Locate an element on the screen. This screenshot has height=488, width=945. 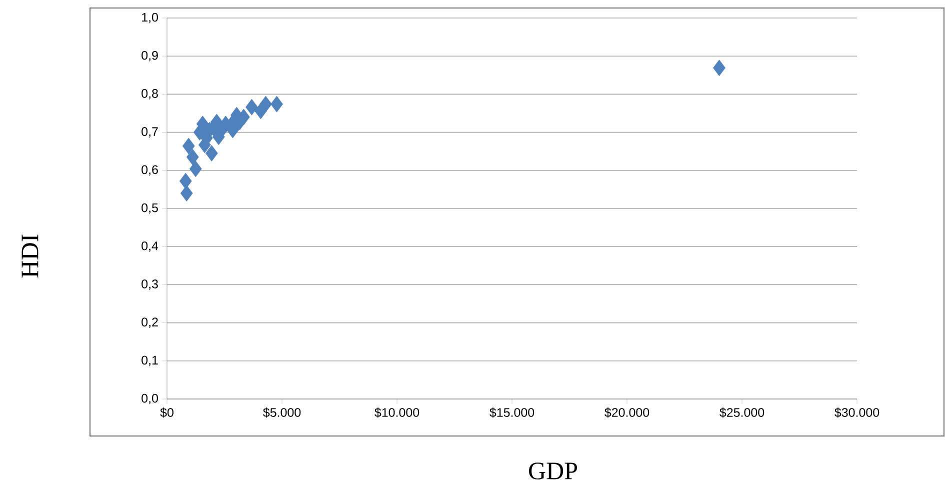
y-tick-label: 1,0 is located at coordinates (150, 18).